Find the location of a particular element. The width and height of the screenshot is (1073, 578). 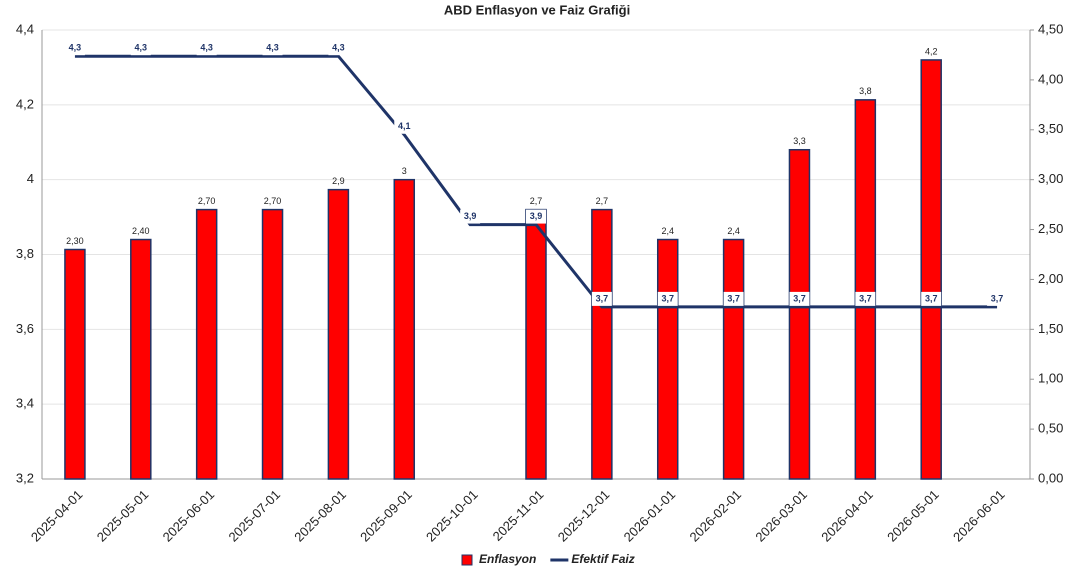

y2-tick-label: 3,50 is located at coordinates (1050, 128).